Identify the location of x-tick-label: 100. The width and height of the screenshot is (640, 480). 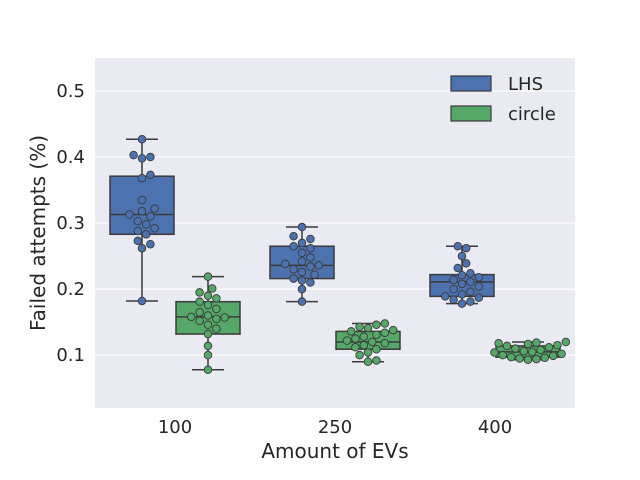
(175, 427).